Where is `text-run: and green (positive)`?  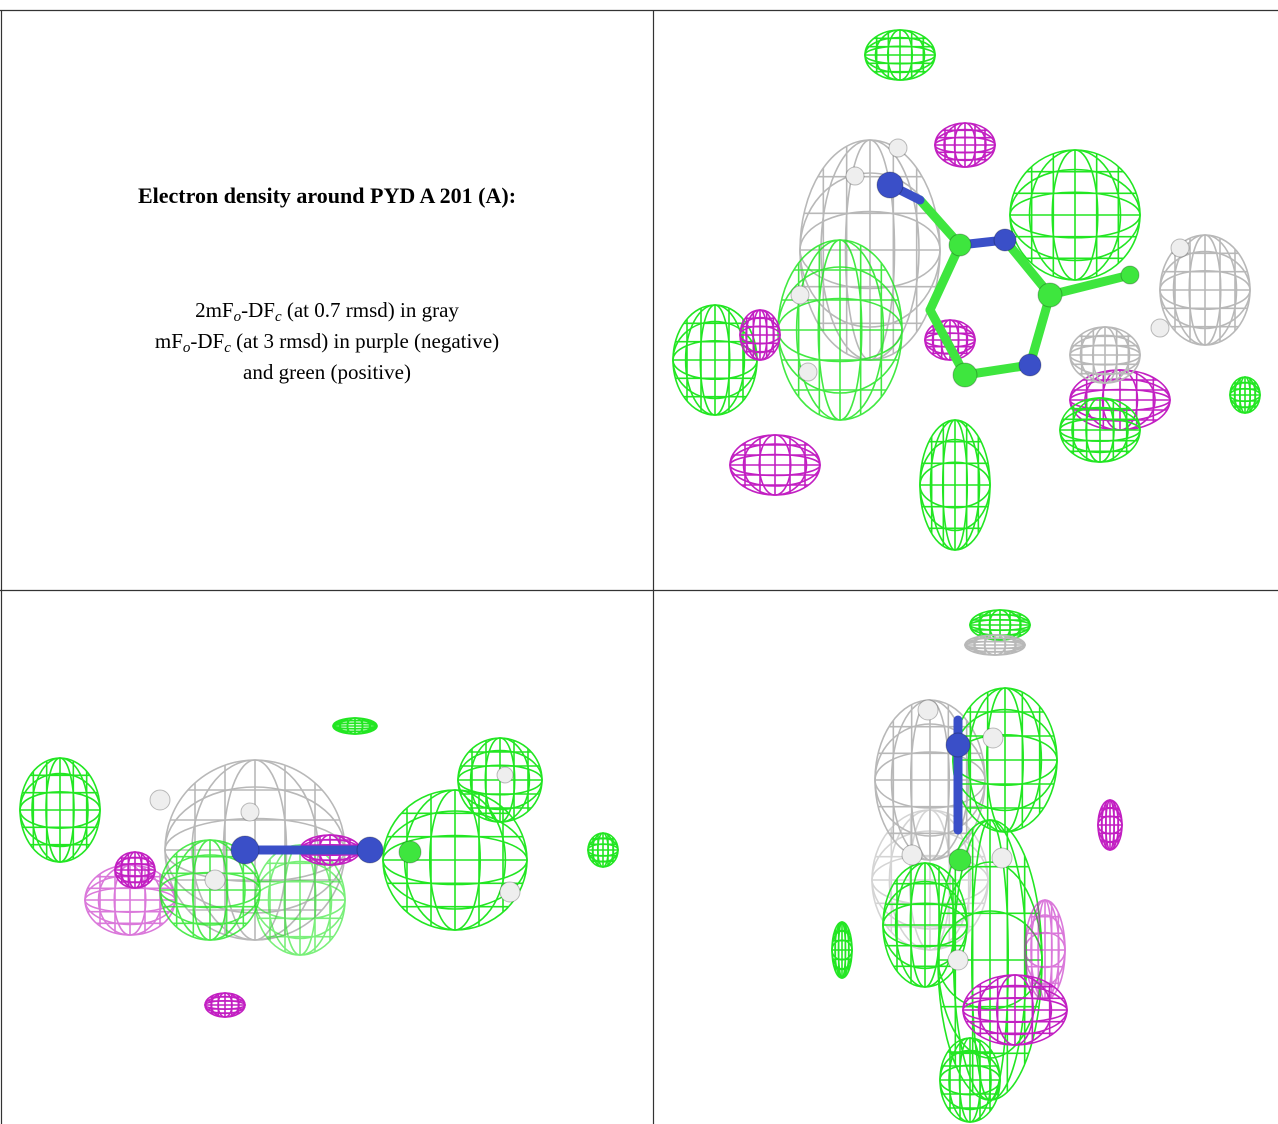 text-run: and green (positive) is located at coordinates (327, 372).